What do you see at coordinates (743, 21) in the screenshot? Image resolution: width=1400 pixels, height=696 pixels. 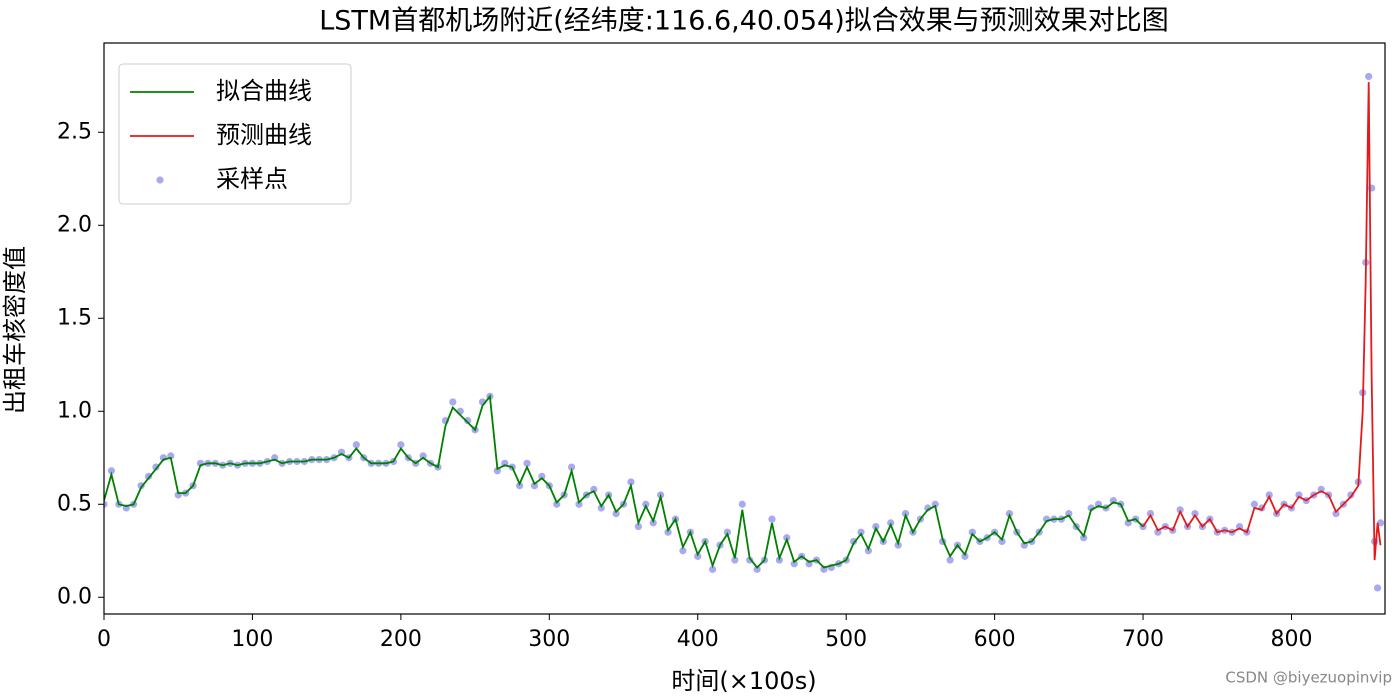 I see `chart-title: LSTM首都机场附近(经纬度:116.6,40.054)拟合效果与预测效果对比图` at bounding box center [743, 21].